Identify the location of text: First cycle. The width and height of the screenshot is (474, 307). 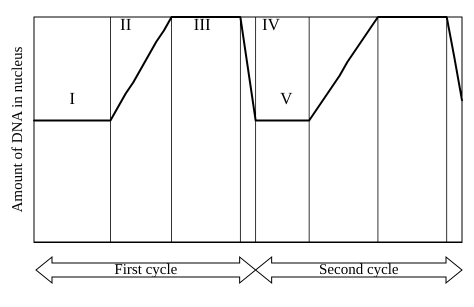
(146, 270).